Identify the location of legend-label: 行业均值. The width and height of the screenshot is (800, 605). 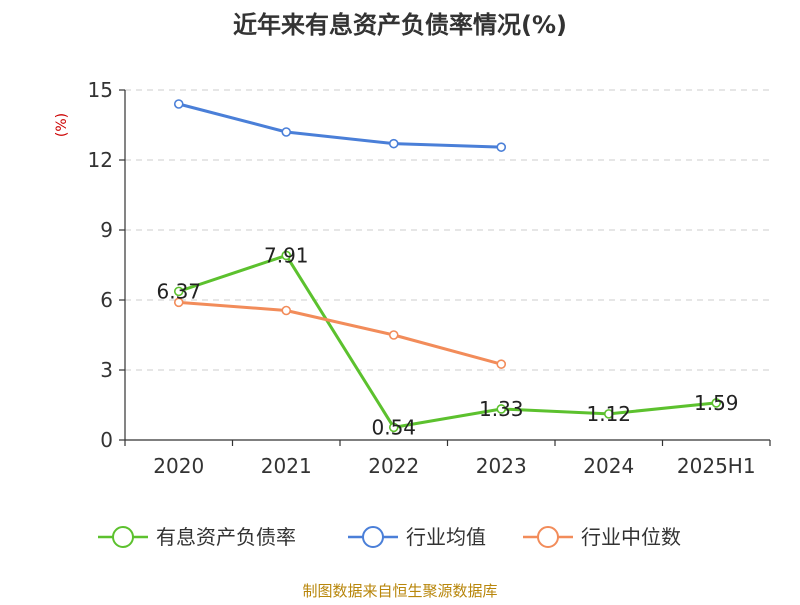
(446, 537).